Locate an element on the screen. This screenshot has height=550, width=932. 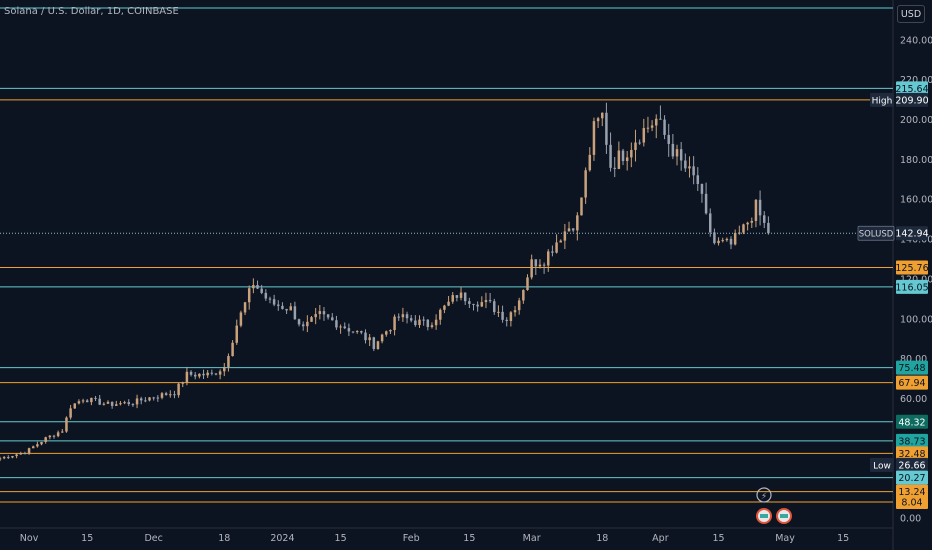
level-price-label: 67.94 is located at coordinates (911, 383).